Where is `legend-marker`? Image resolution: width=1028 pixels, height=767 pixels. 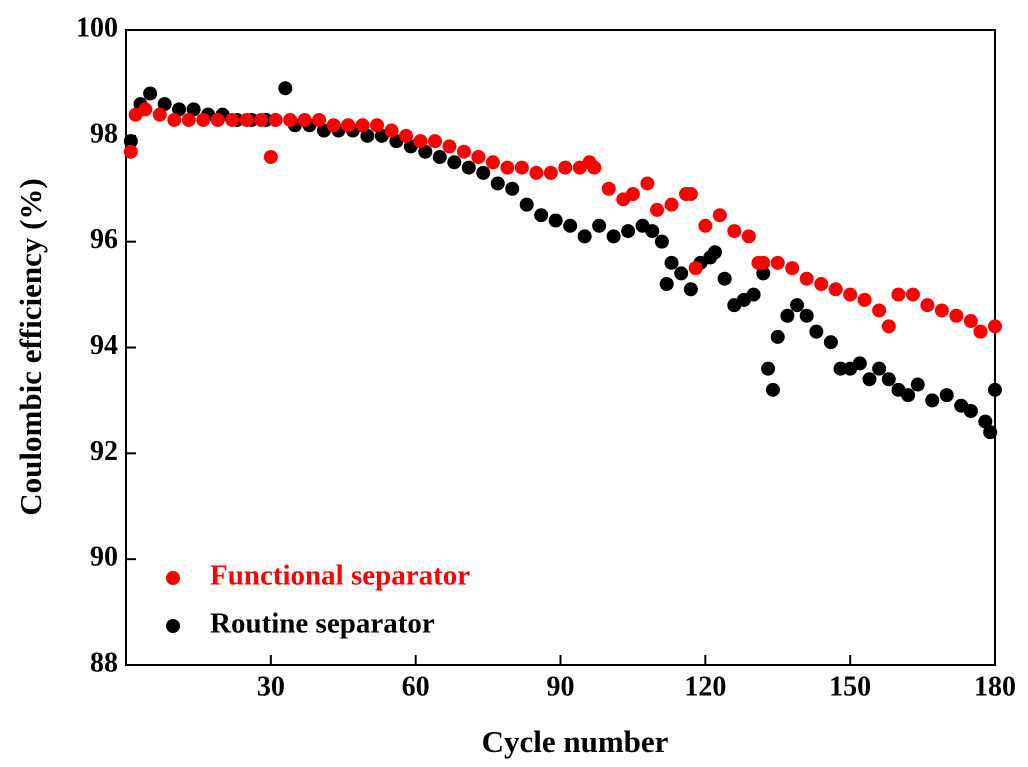
legend-marker is located at coordinates (173, 626).